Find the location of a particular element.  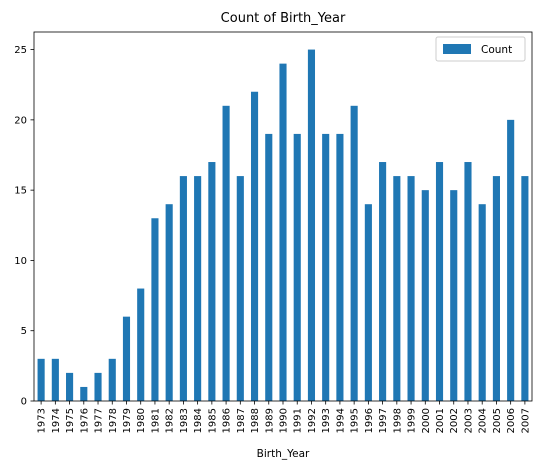

chart-title: Count of Birth_Year is located at coordinates (283, 18).